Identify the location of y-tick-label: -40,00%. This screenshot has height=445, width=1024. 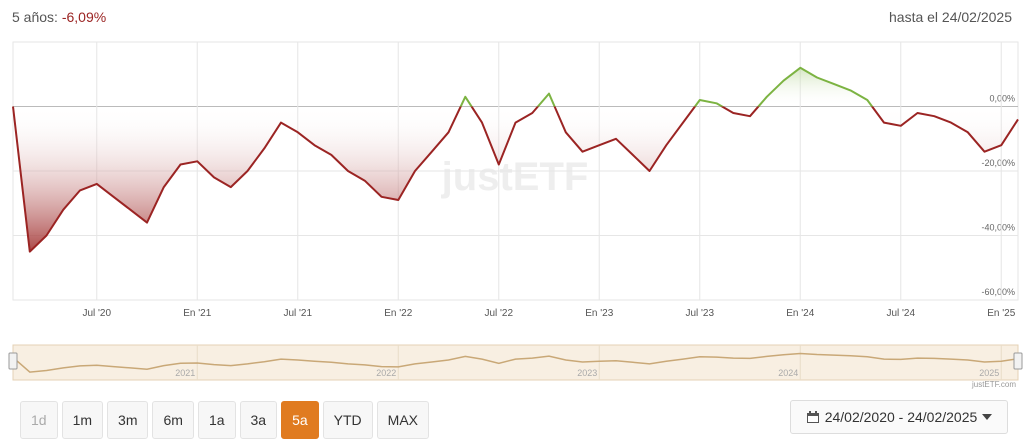
(998, 228).